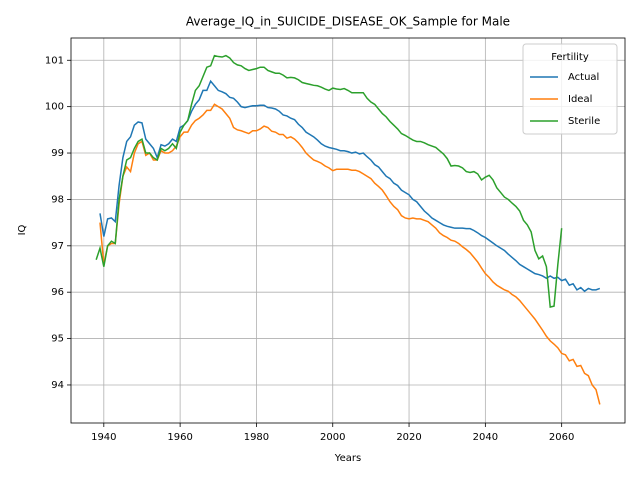 This screenshot has height=484, width=640. Describe the element at coordinates (485, 437) in the screenshot. I see `x-tick-label: 2040` at that location.